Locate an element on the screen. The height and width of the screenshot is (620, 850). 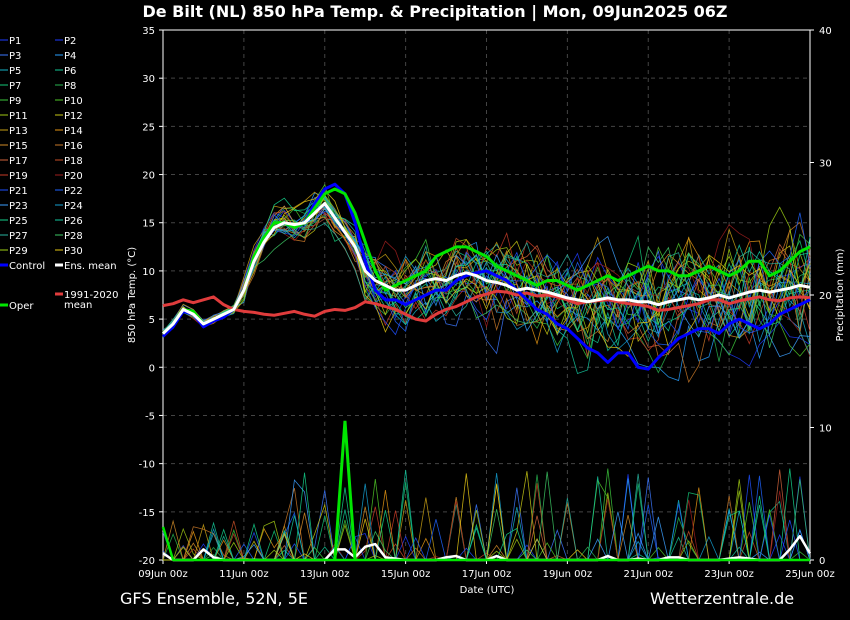
y2-tick-label: 0 is located at coordinates (822, 561).